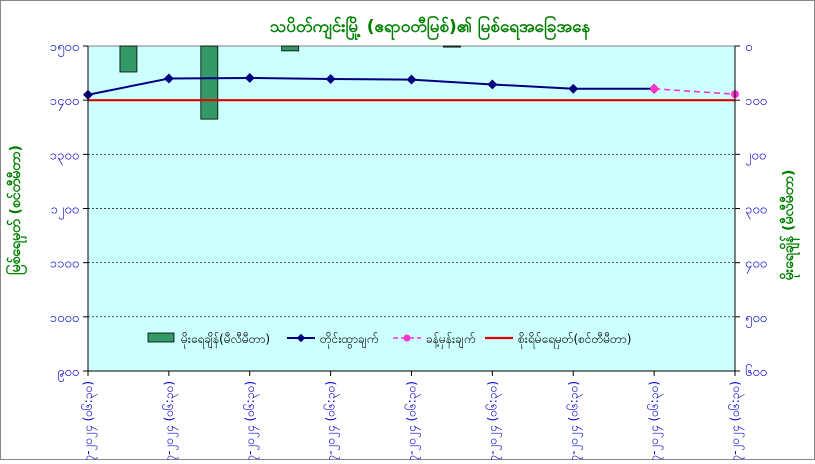 The width and height of the screenshot is (815, 464). Describe the element at coordinates (89, 420) in the screenshot. I see `x-tick-label: ၄-၇-၂၀၂၄ (၀၆:၃၀)` at that location.